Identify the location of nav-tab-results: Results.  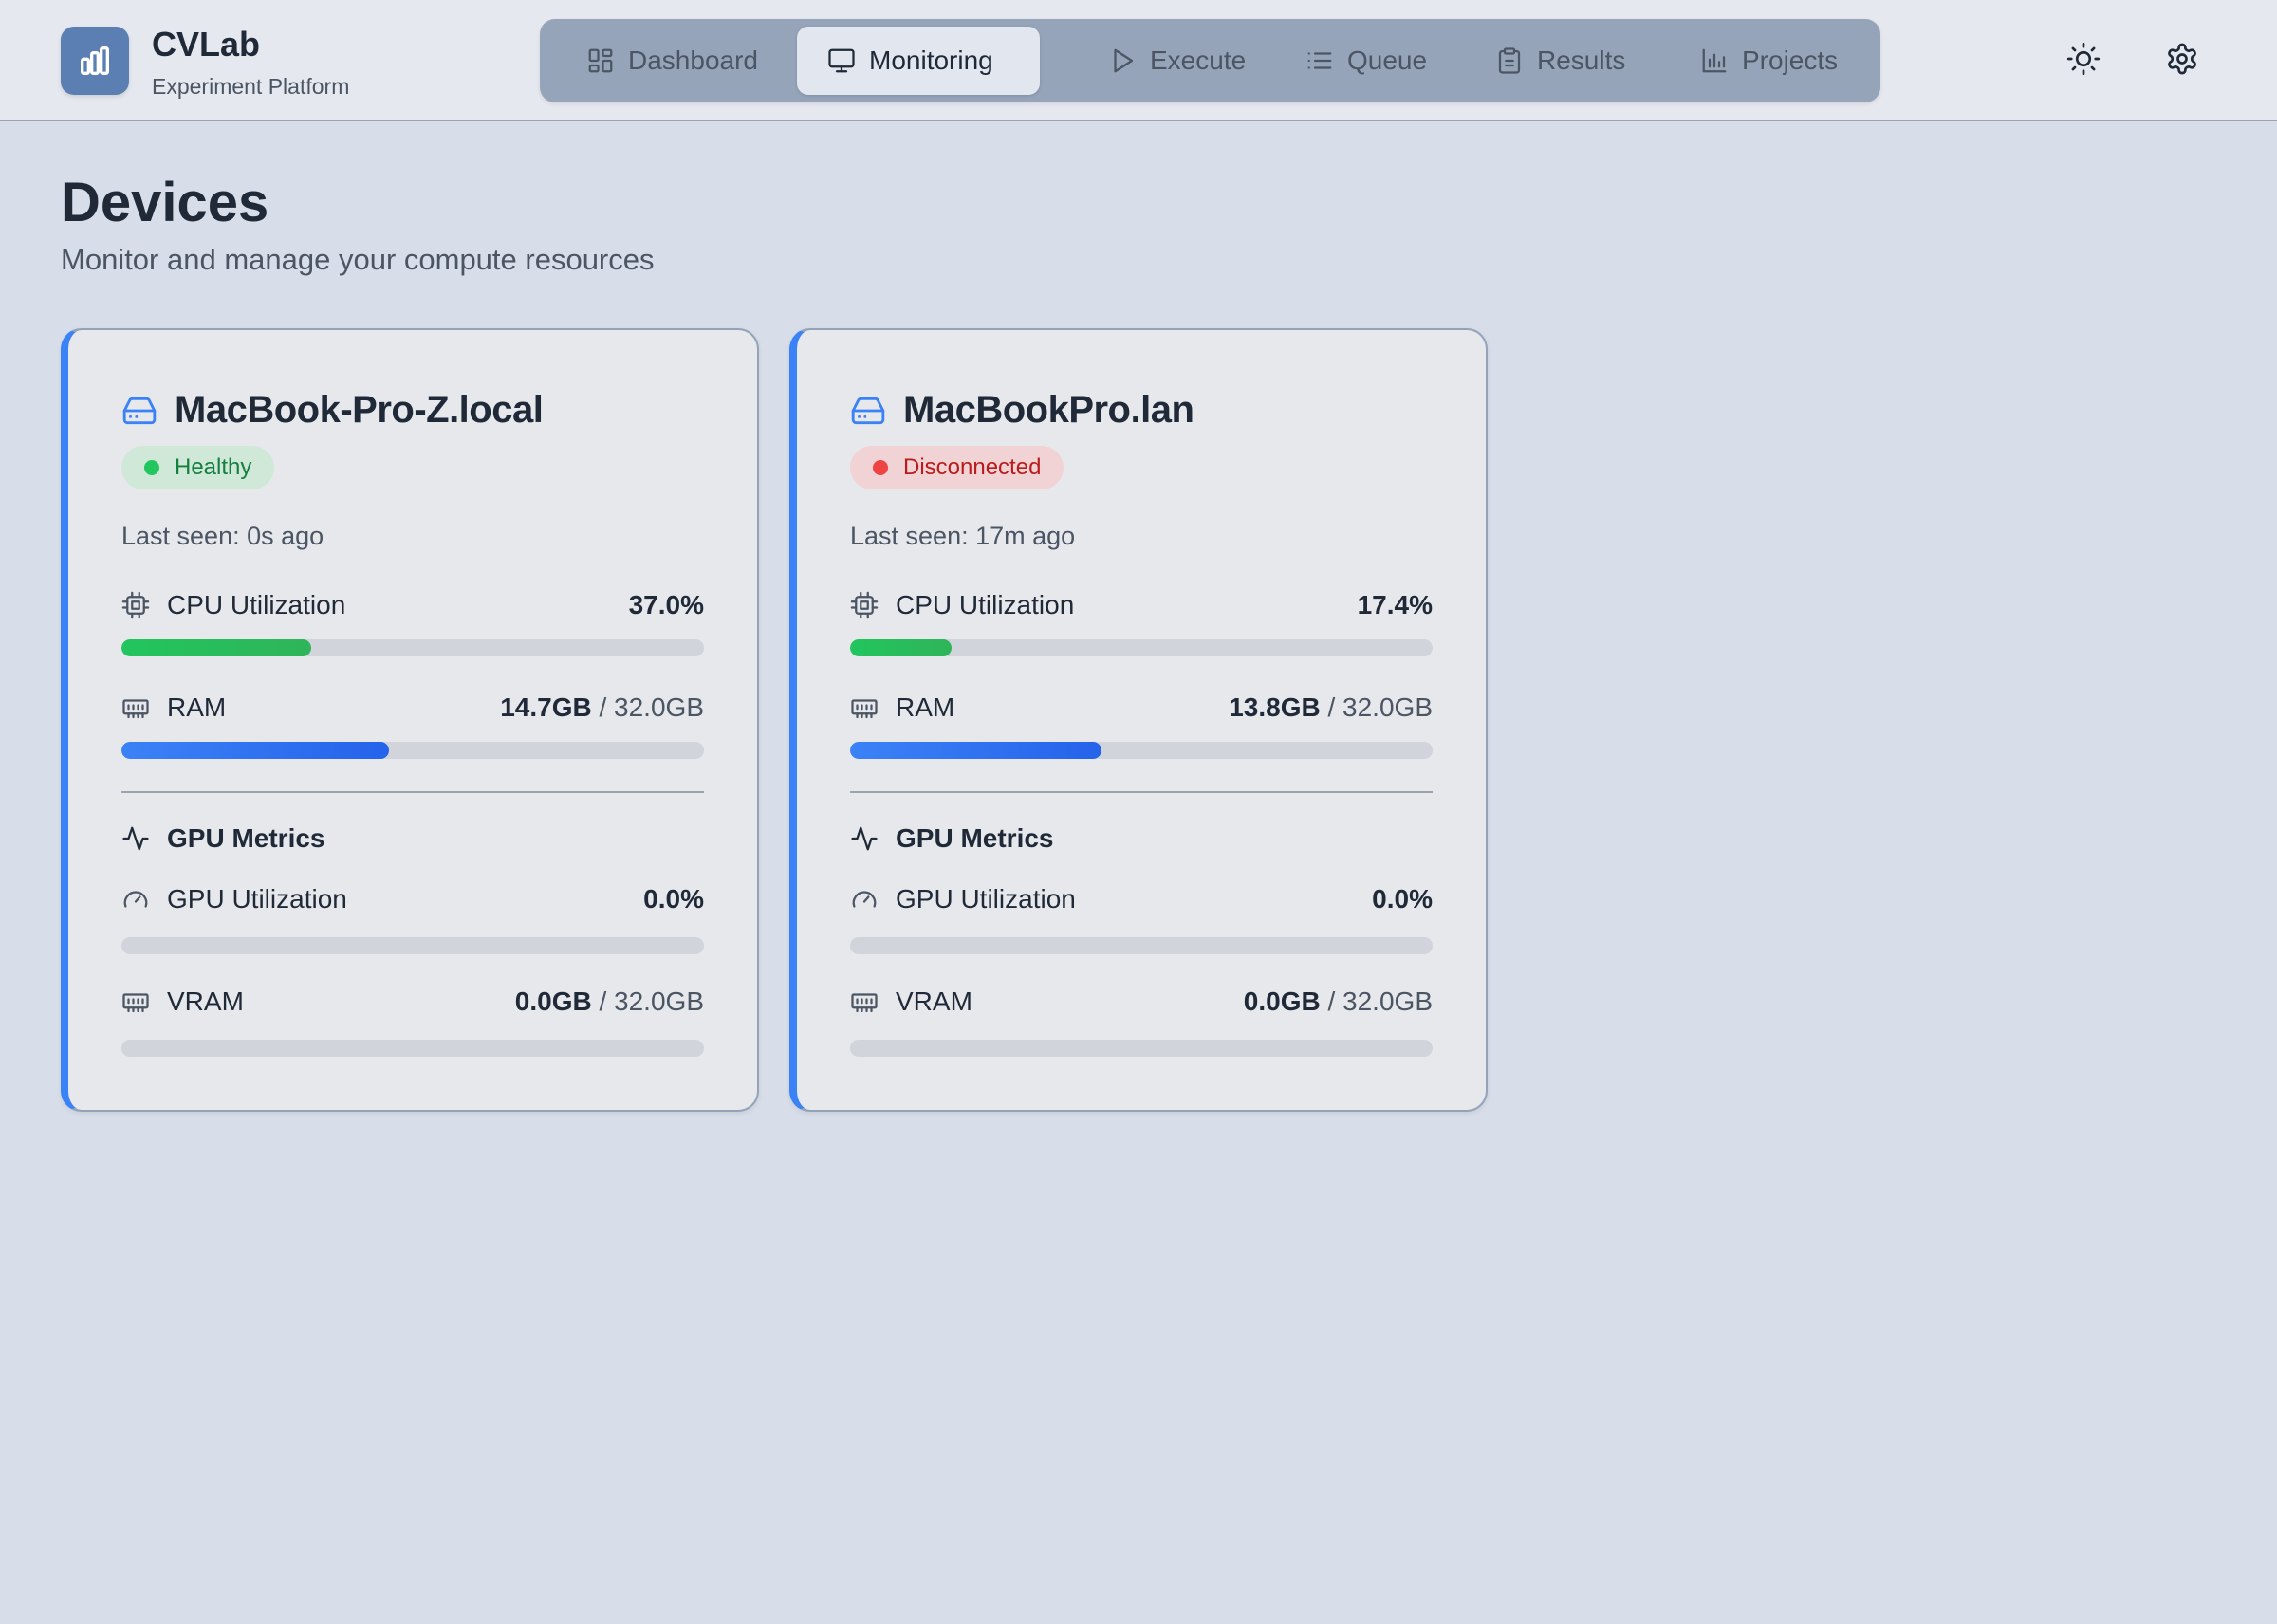
(1560, 61).